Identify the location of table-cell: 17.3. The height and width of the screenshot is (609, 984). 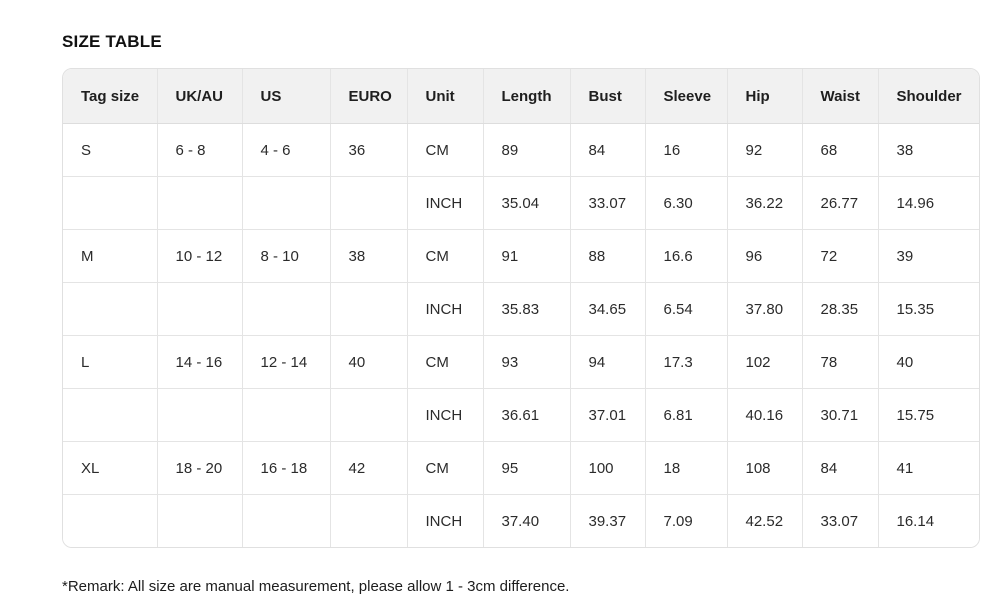
(686, 362).